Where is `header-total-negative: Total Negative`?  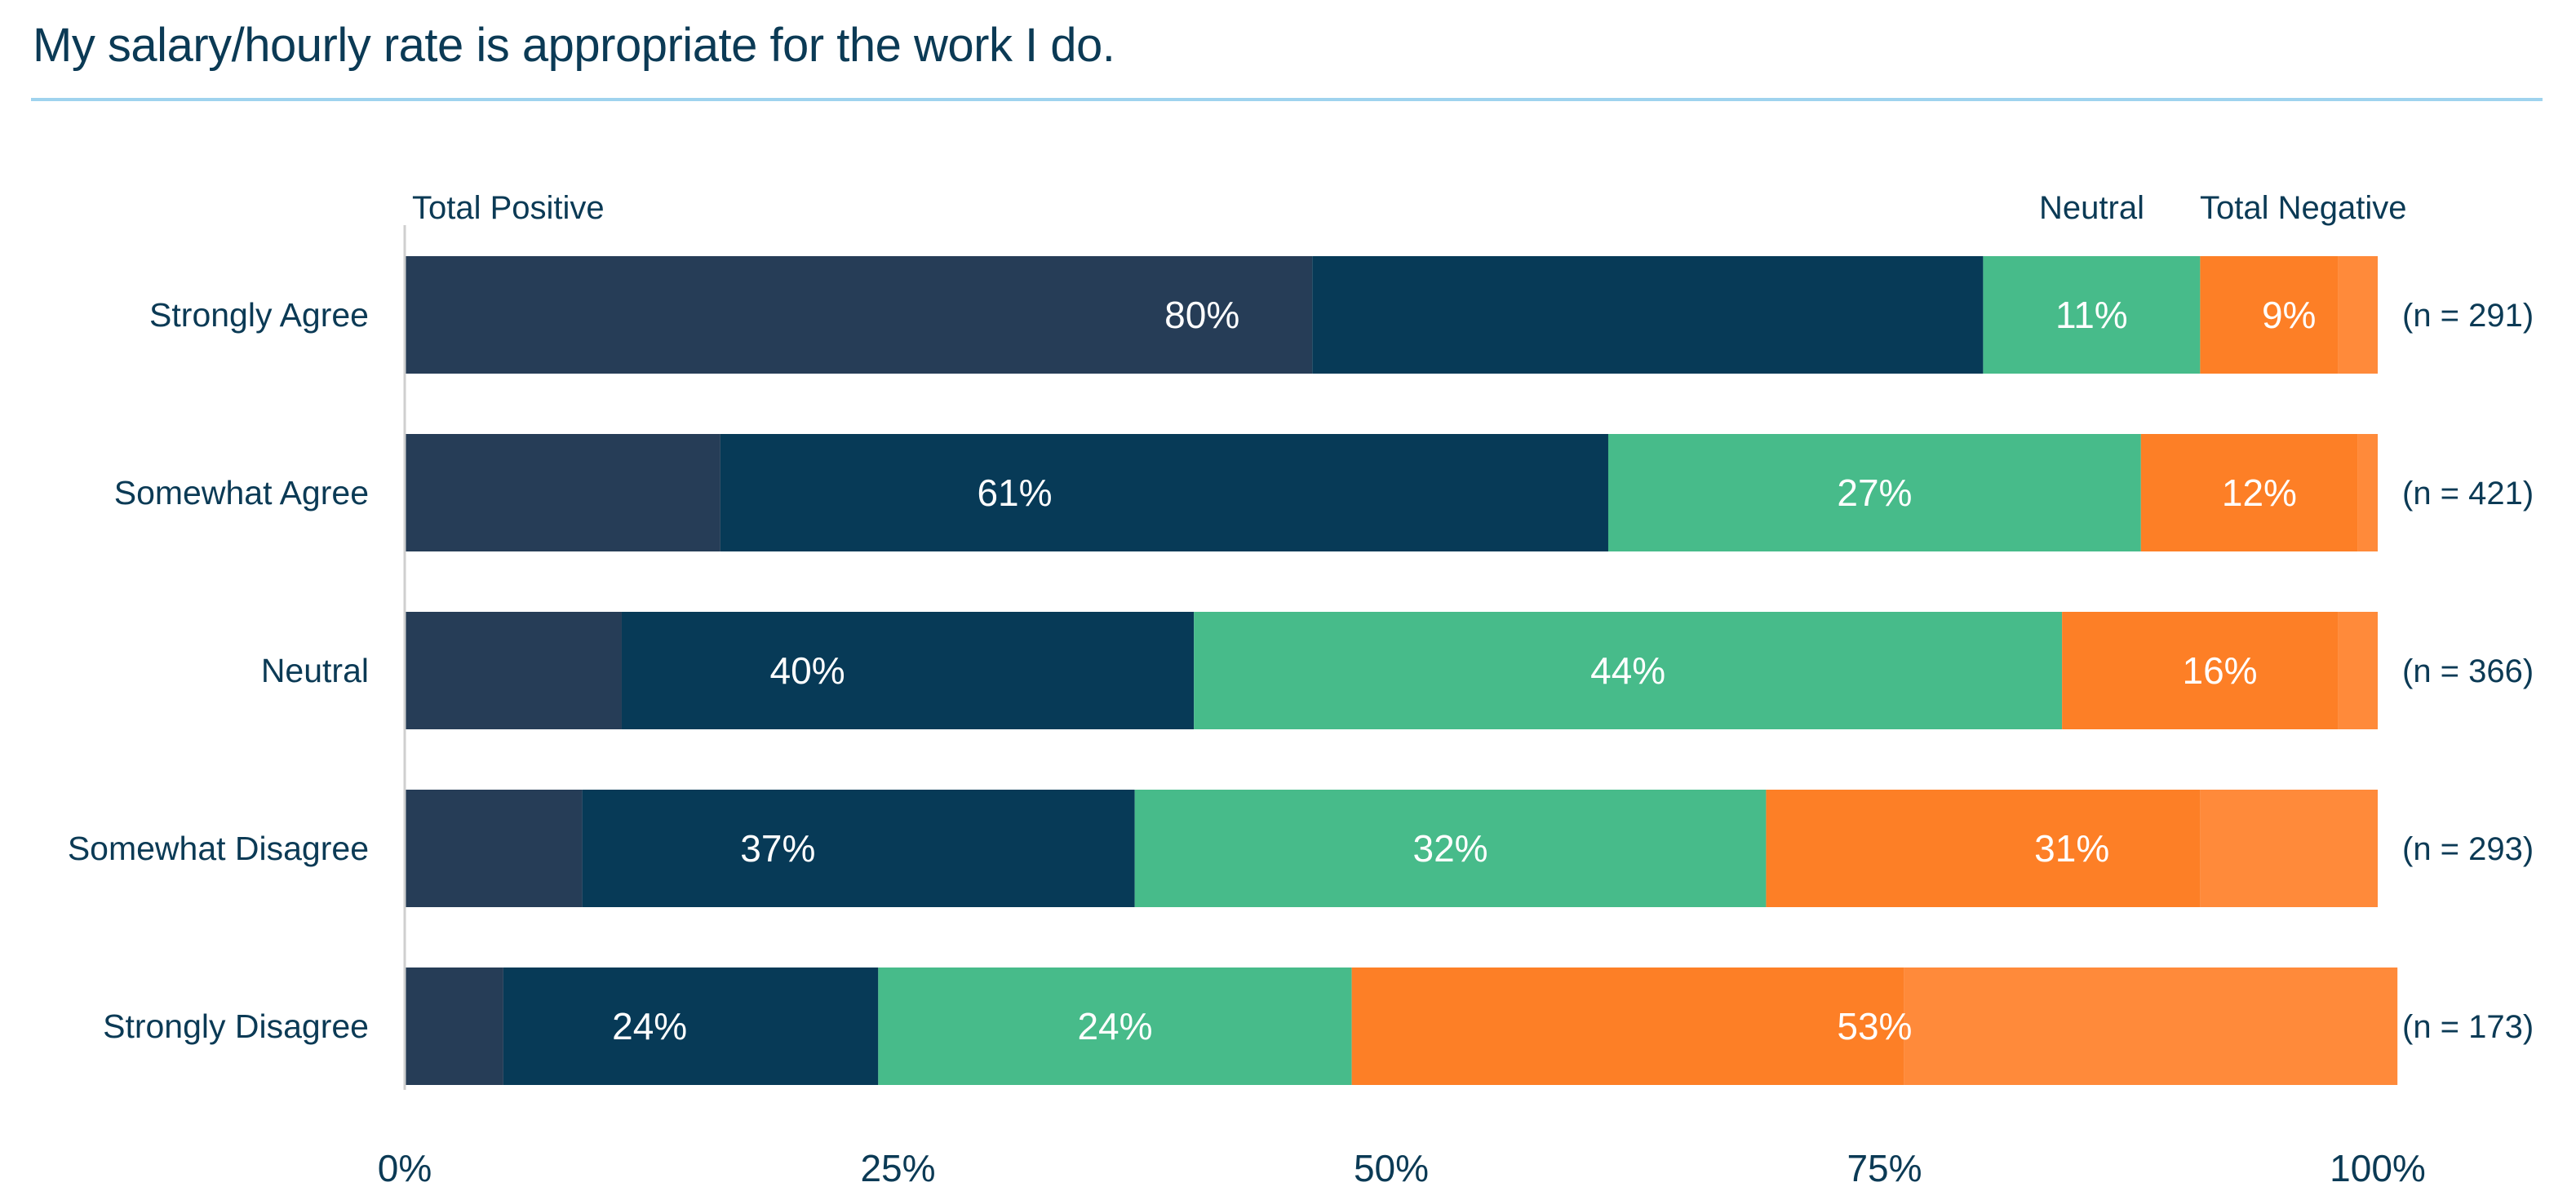
header-total-negative: Total Negative is located at coordinates (2303, 208).